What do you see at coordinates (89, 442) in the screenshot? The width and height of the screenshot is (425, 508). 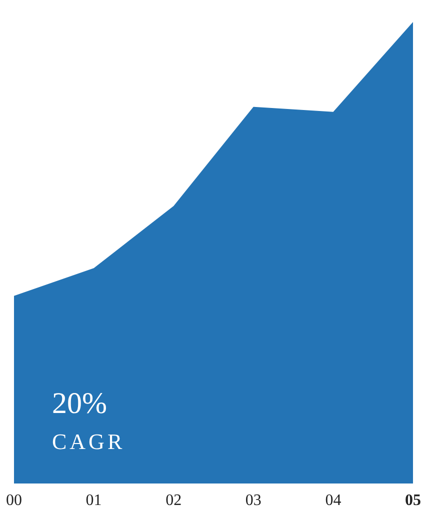 I see `annotation: CAGR` at bounding box center [89, 442].